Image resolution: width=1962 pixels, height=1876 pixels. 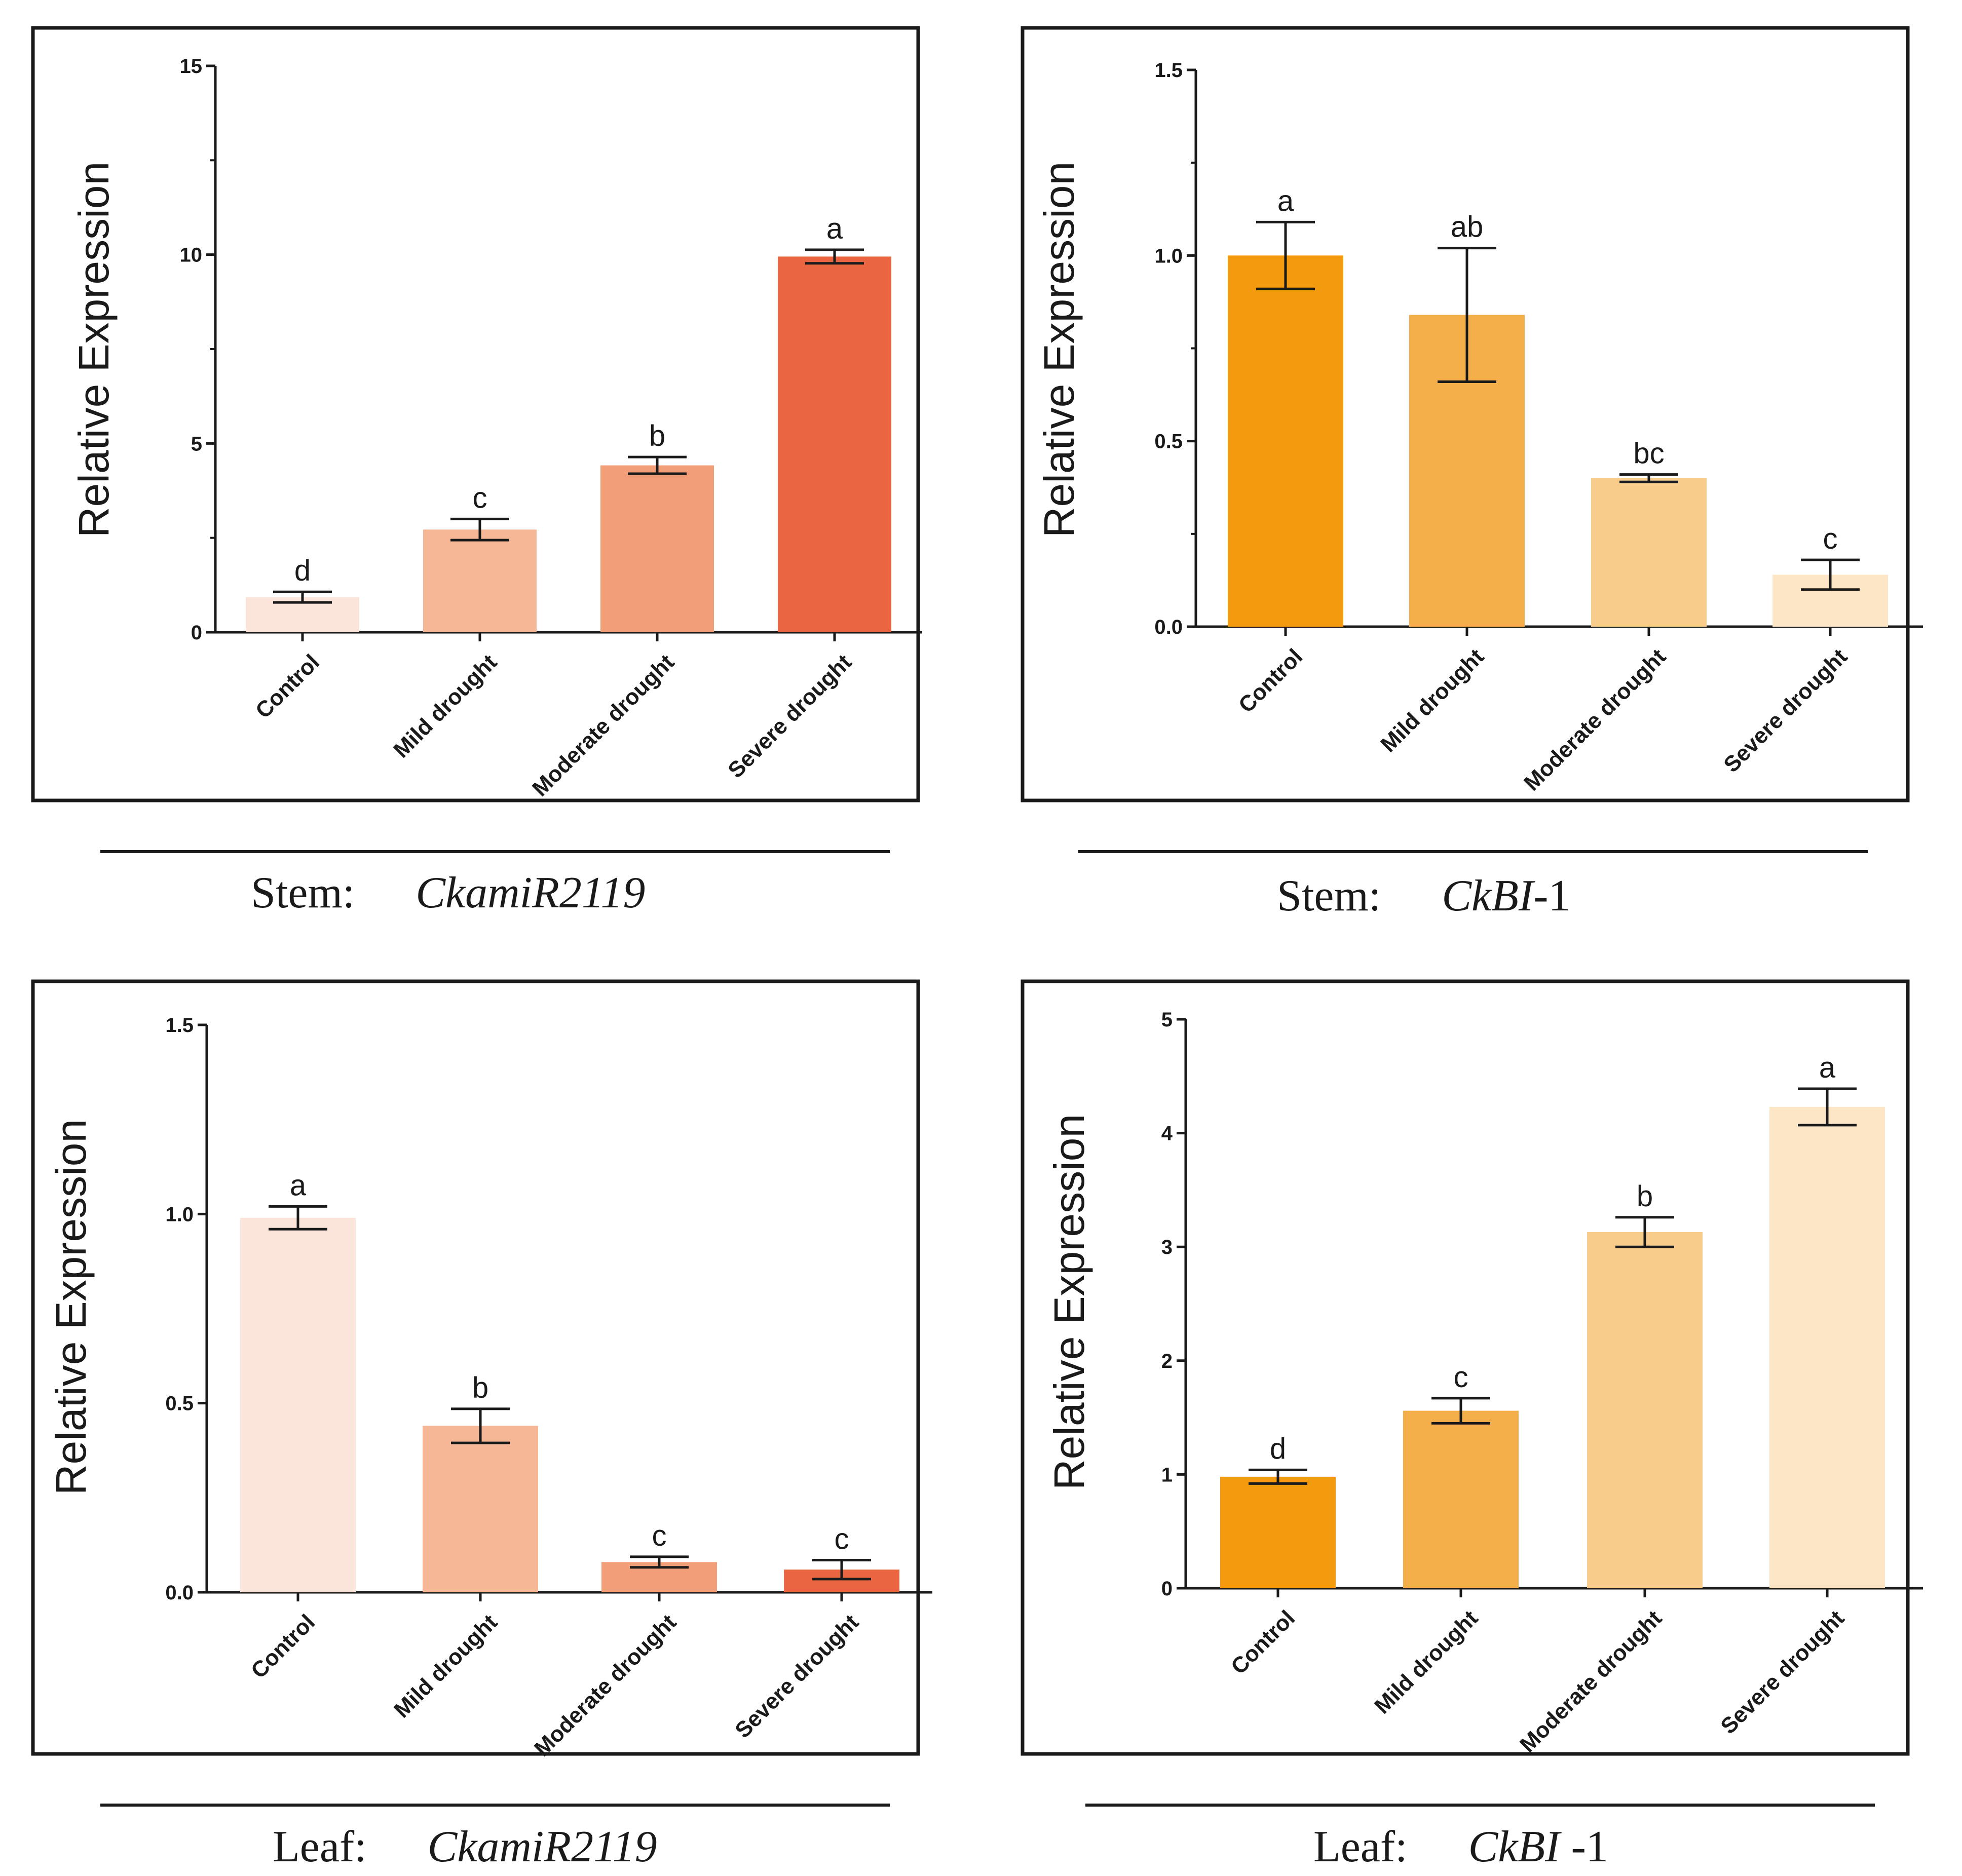 What do you see at coordinates (1648, 453) in the screenshot?
I see `significance-label: bc` at bounding box center [1648, 453].